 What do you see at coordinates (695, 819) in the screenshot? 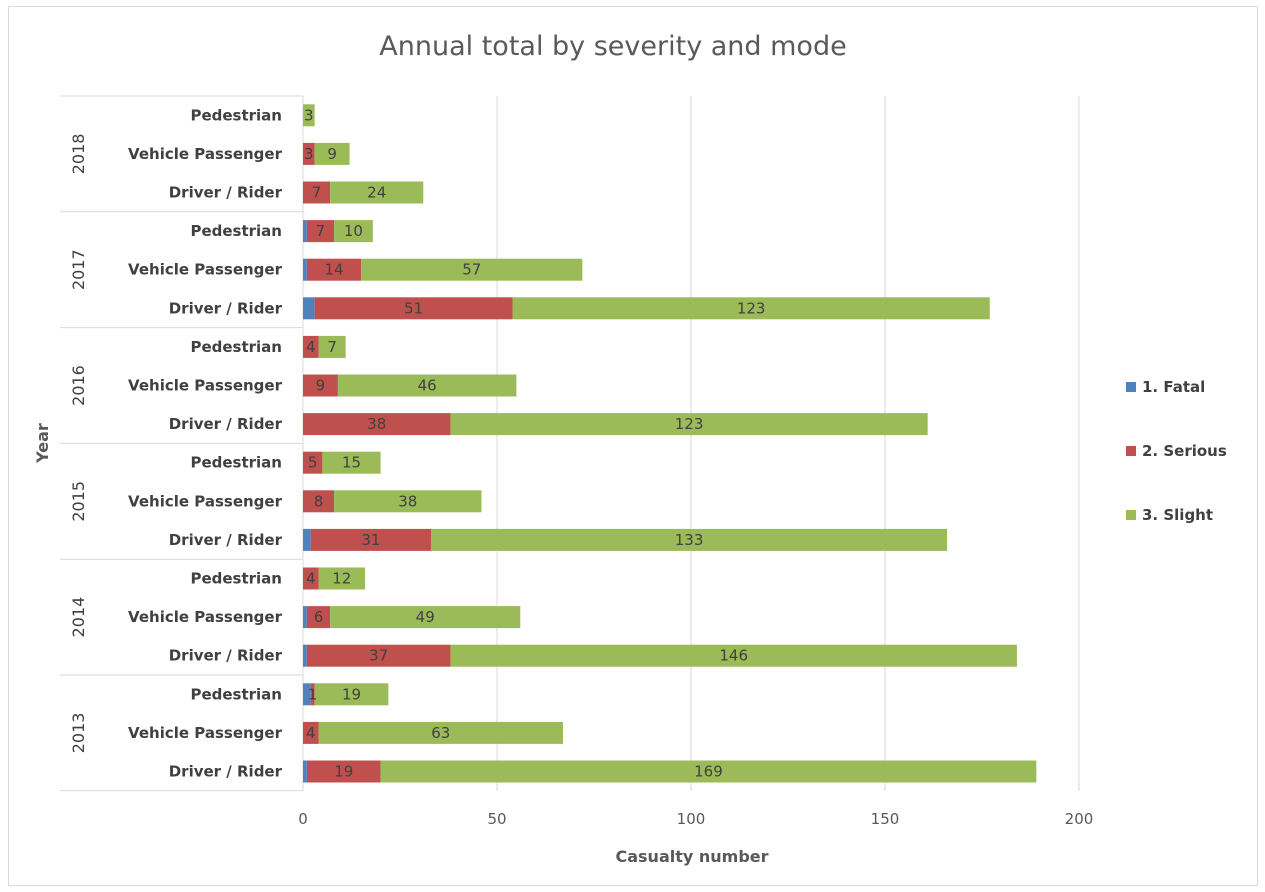
I see `x-axis-ticks: 0 50 100 150 200` at bounding box center [695, 819].